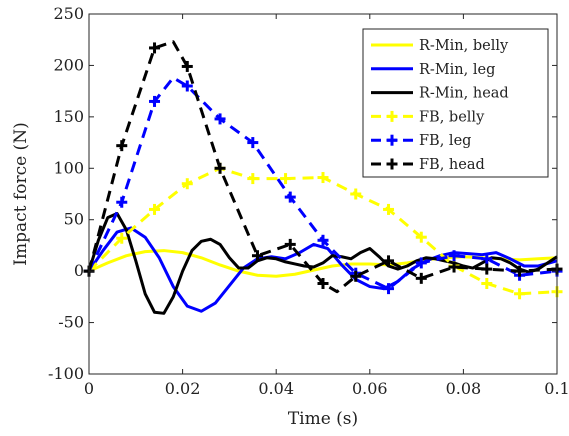  What do you see at coordinates (68, 167) in the screenshot?
I see `y-tick-label: 100` at bounding box center [68, 167].